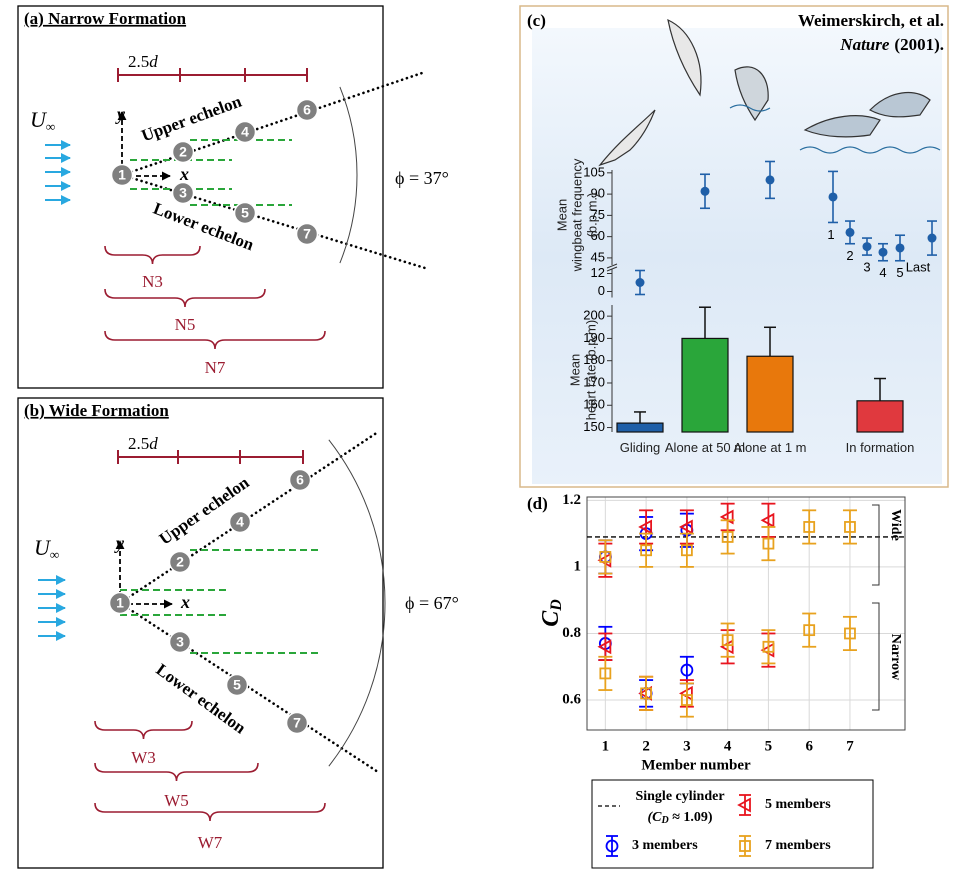 This screenshot has height=877, width=960. I want to click on legend-label: 5 members, so click(798, 804).